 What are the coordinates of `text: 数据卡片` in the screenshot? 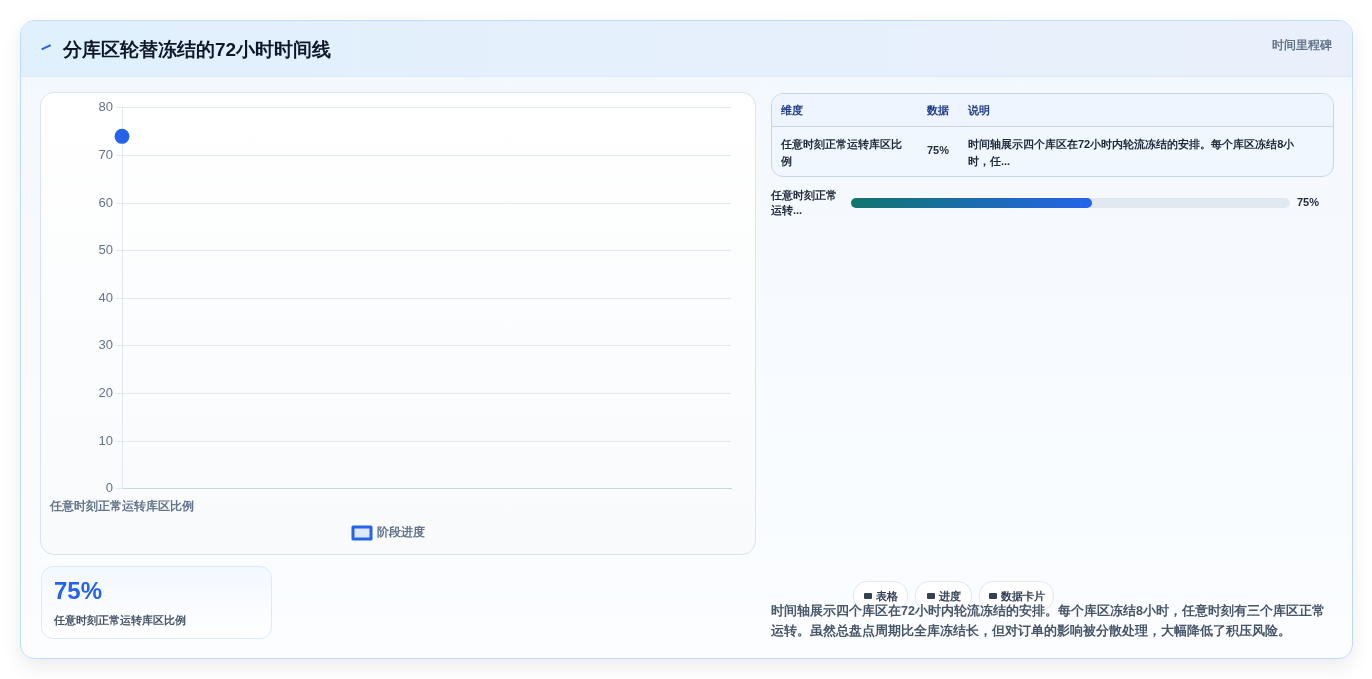 It's located at (1022, 595).